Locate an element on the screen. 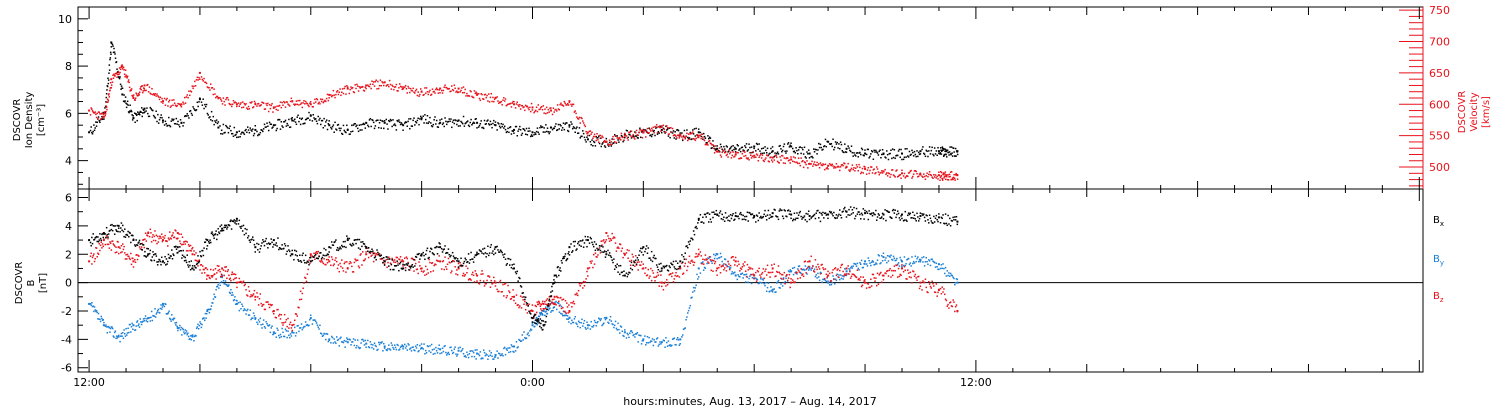 This screenshot has width=1500, height=410. bx-series-point is located at coordinates (661, 268).